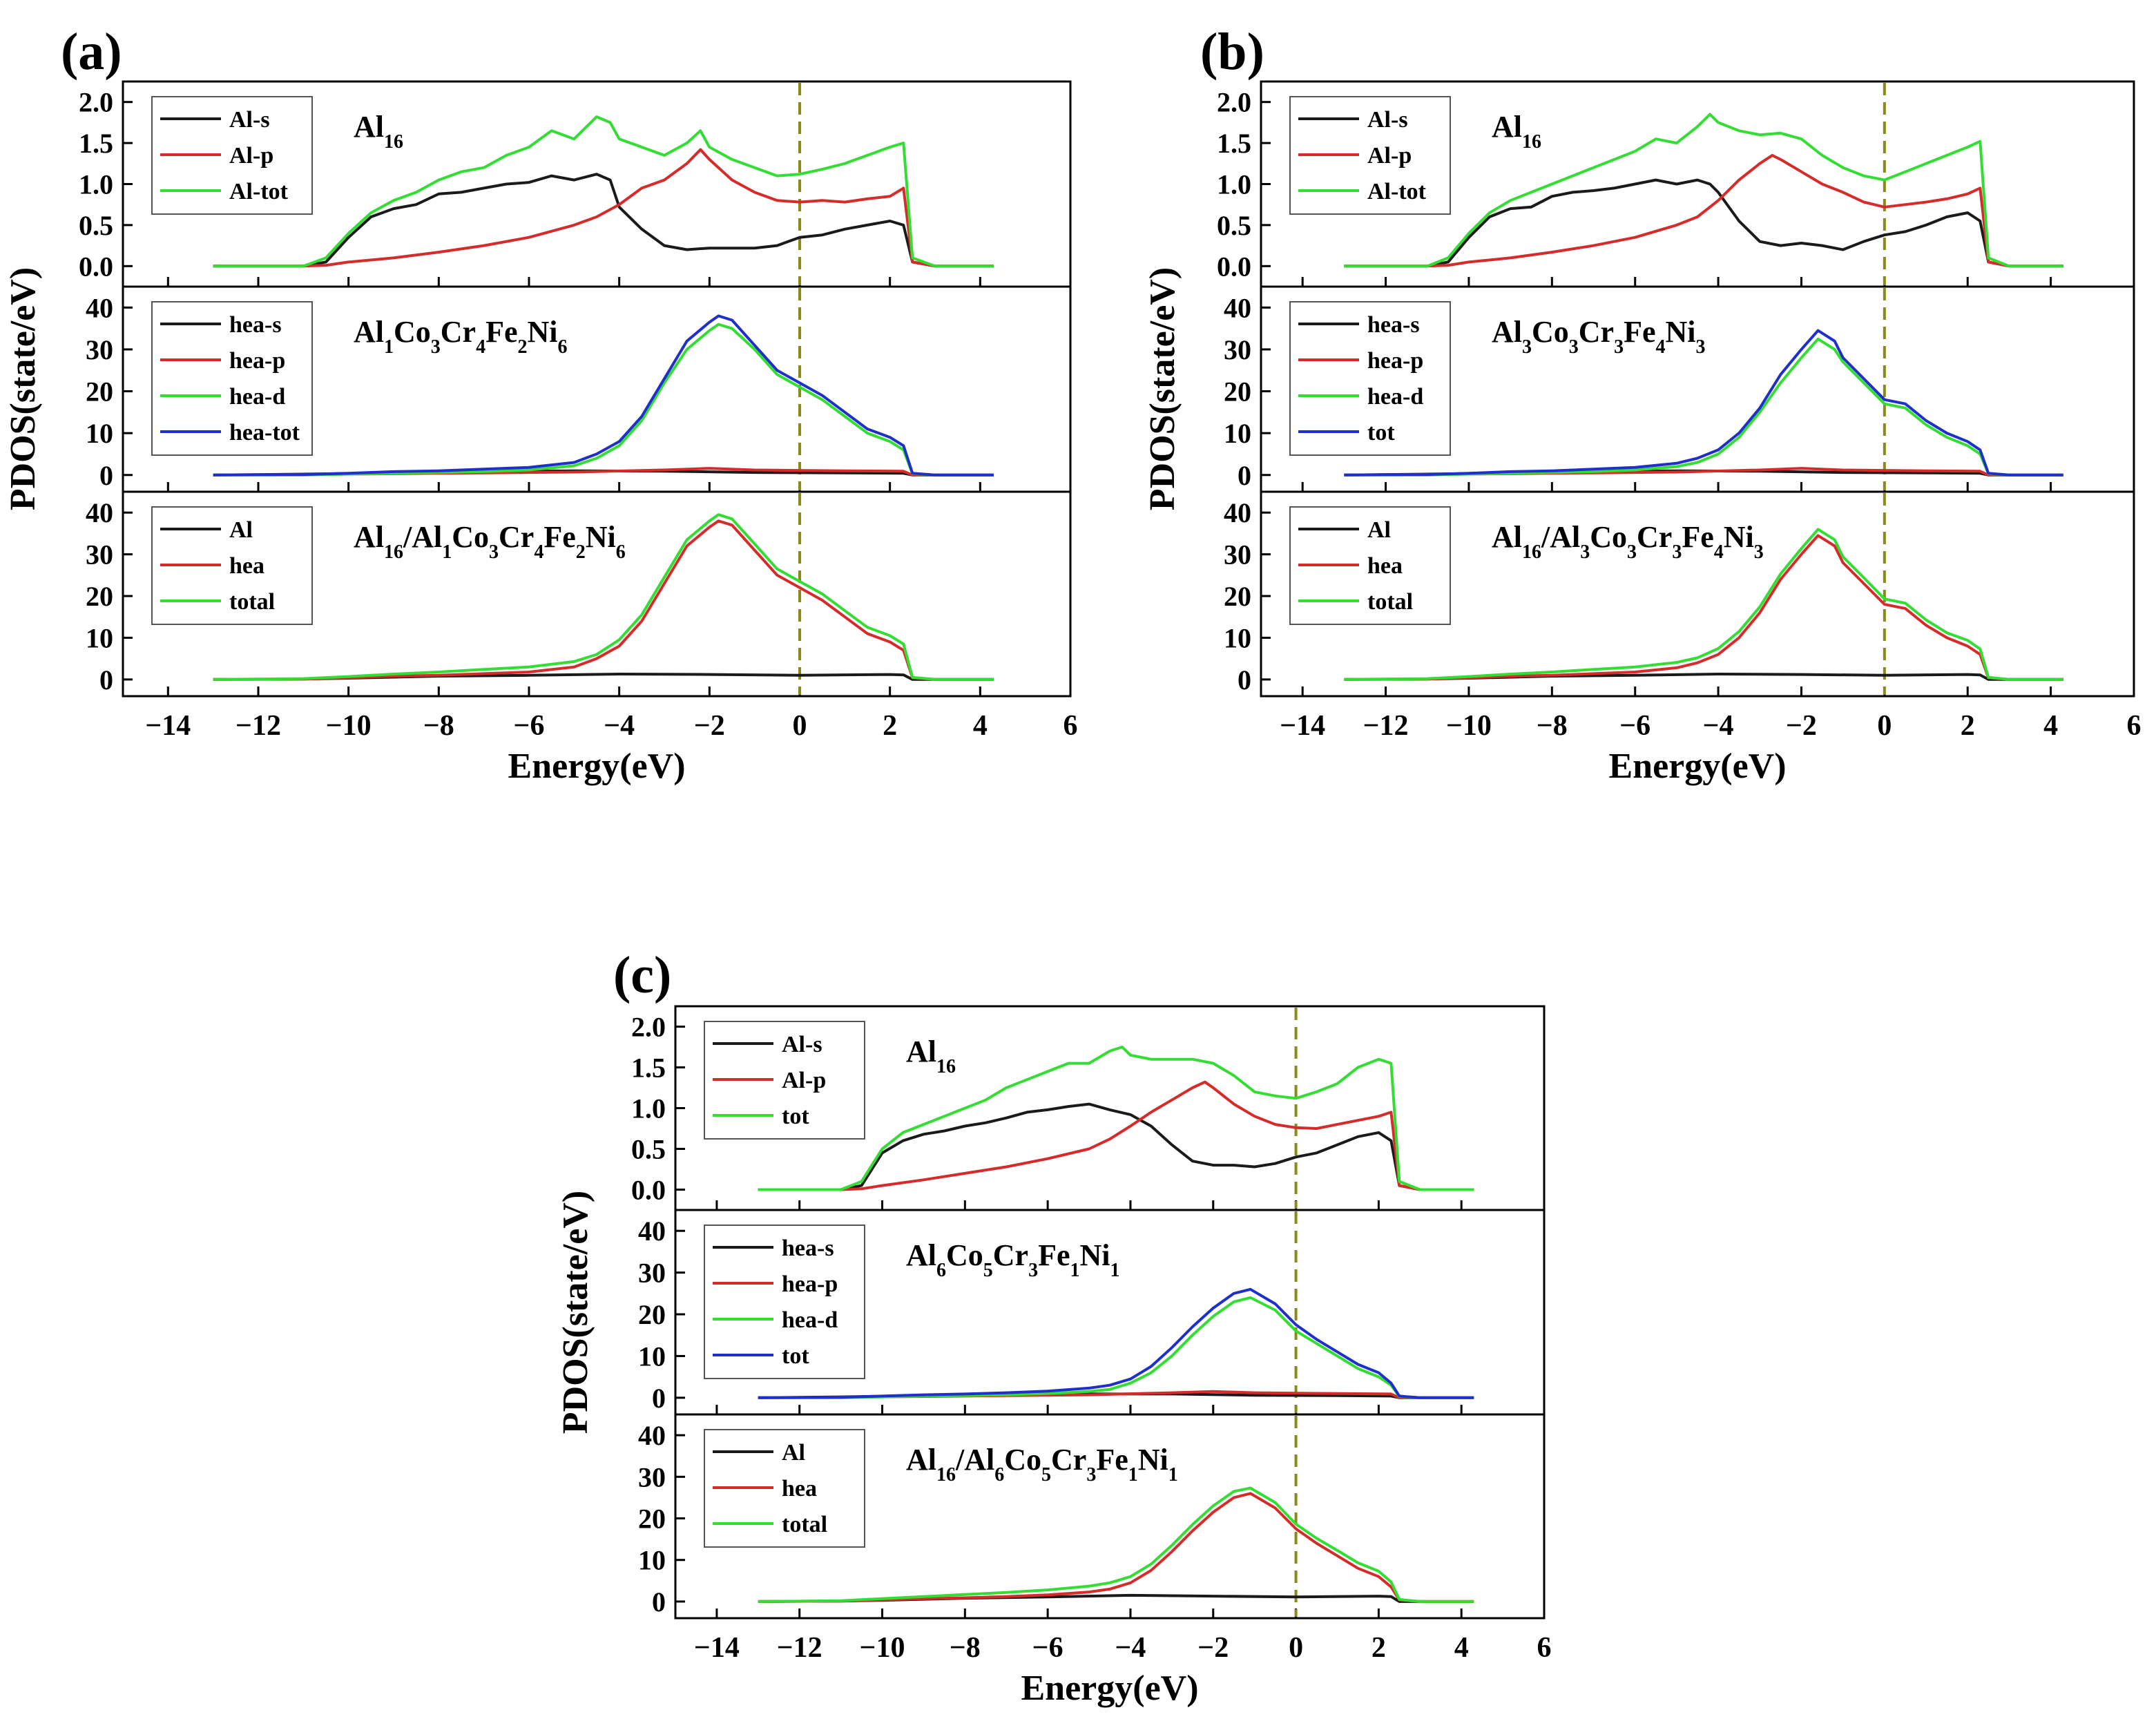  I want to click on title-subscript: 4, so click(538, 552).